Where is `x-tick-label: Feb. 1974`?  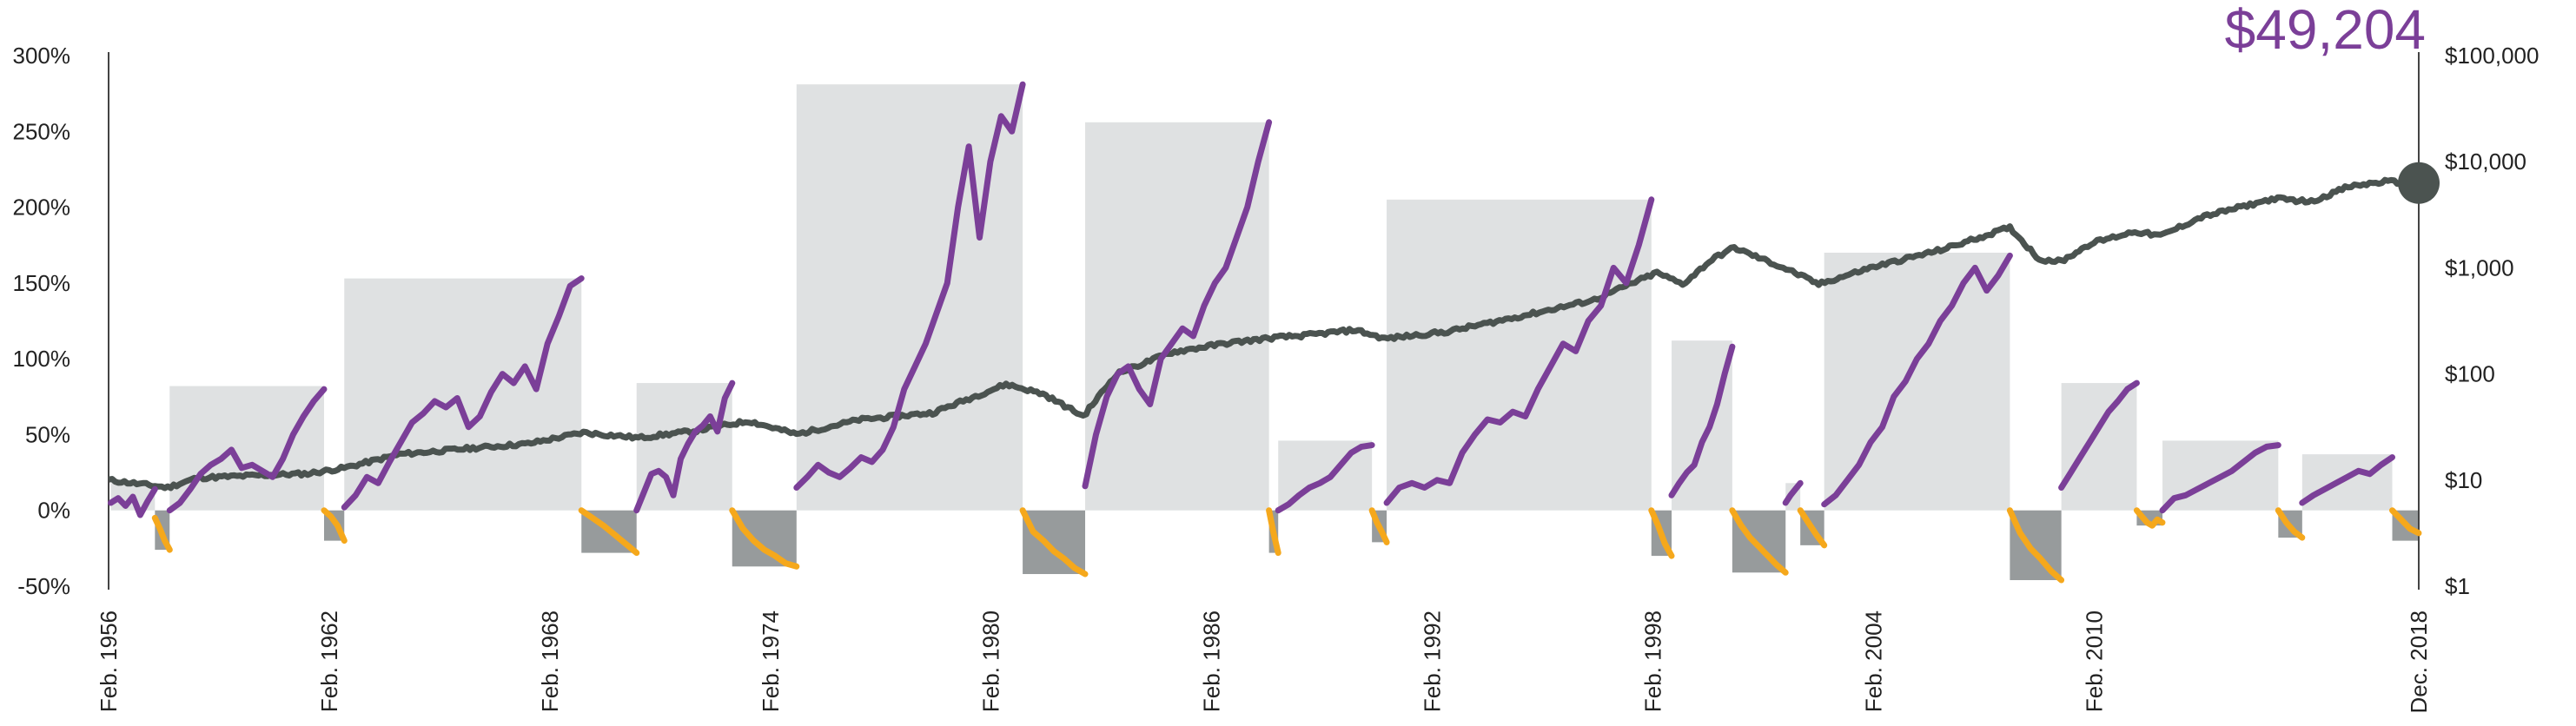 x-tick-label: Feb. 1974 is located at coordinates (771, 661).